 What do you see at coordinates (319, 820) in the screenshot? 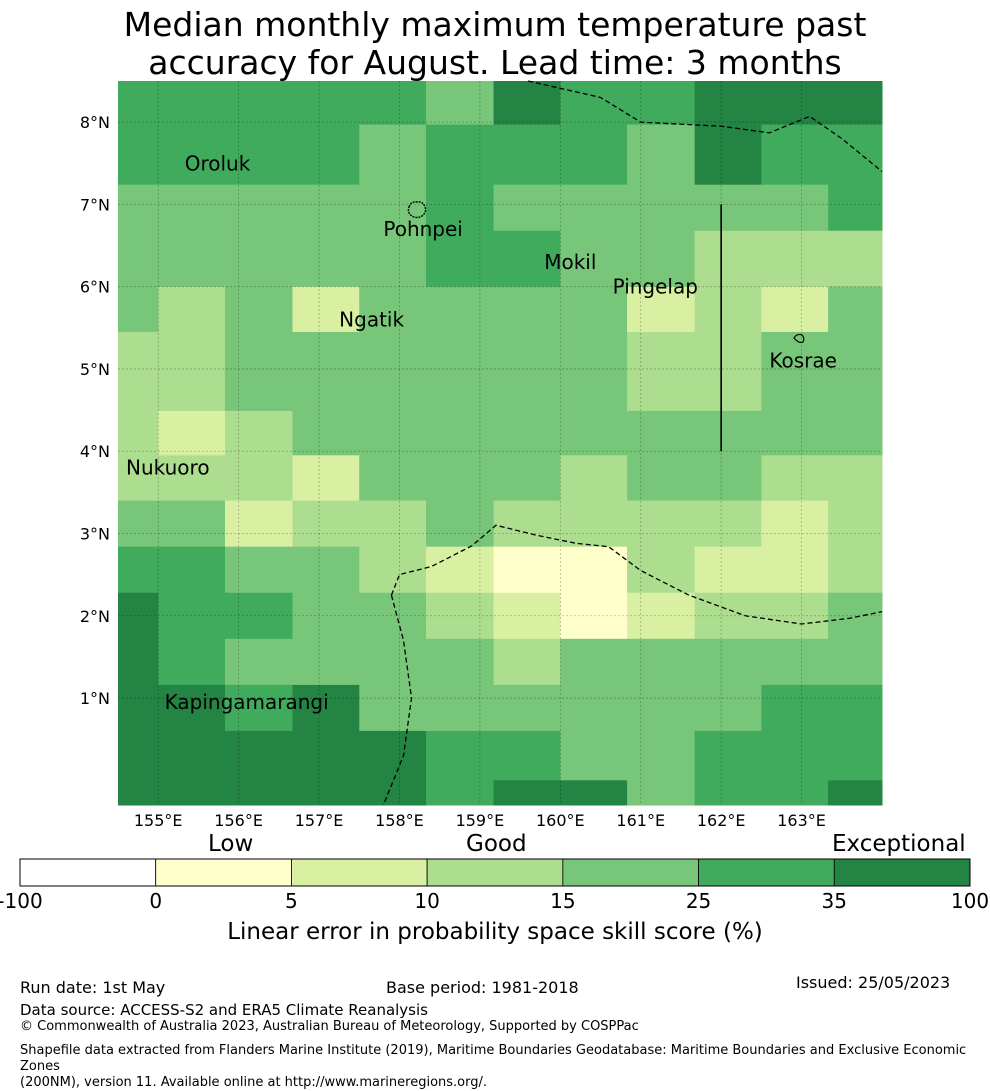
I see `lon-tick-label: 157°E` at bounding box center [319, 820].